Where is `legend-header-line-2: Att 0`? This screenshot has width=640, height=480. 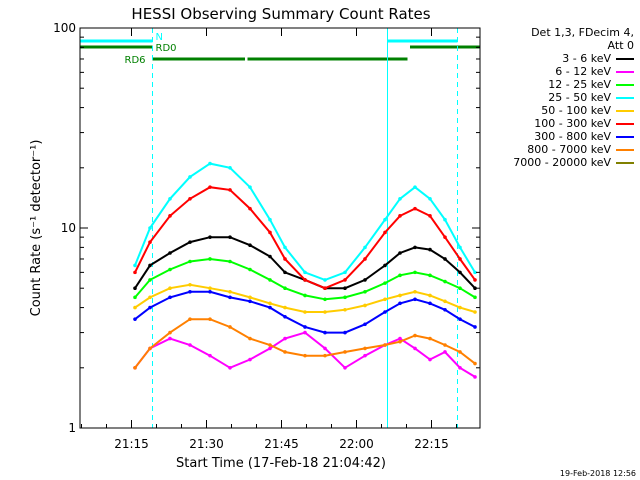
legend-header-line-2: Att 0 is located at coordinates (620, 45).